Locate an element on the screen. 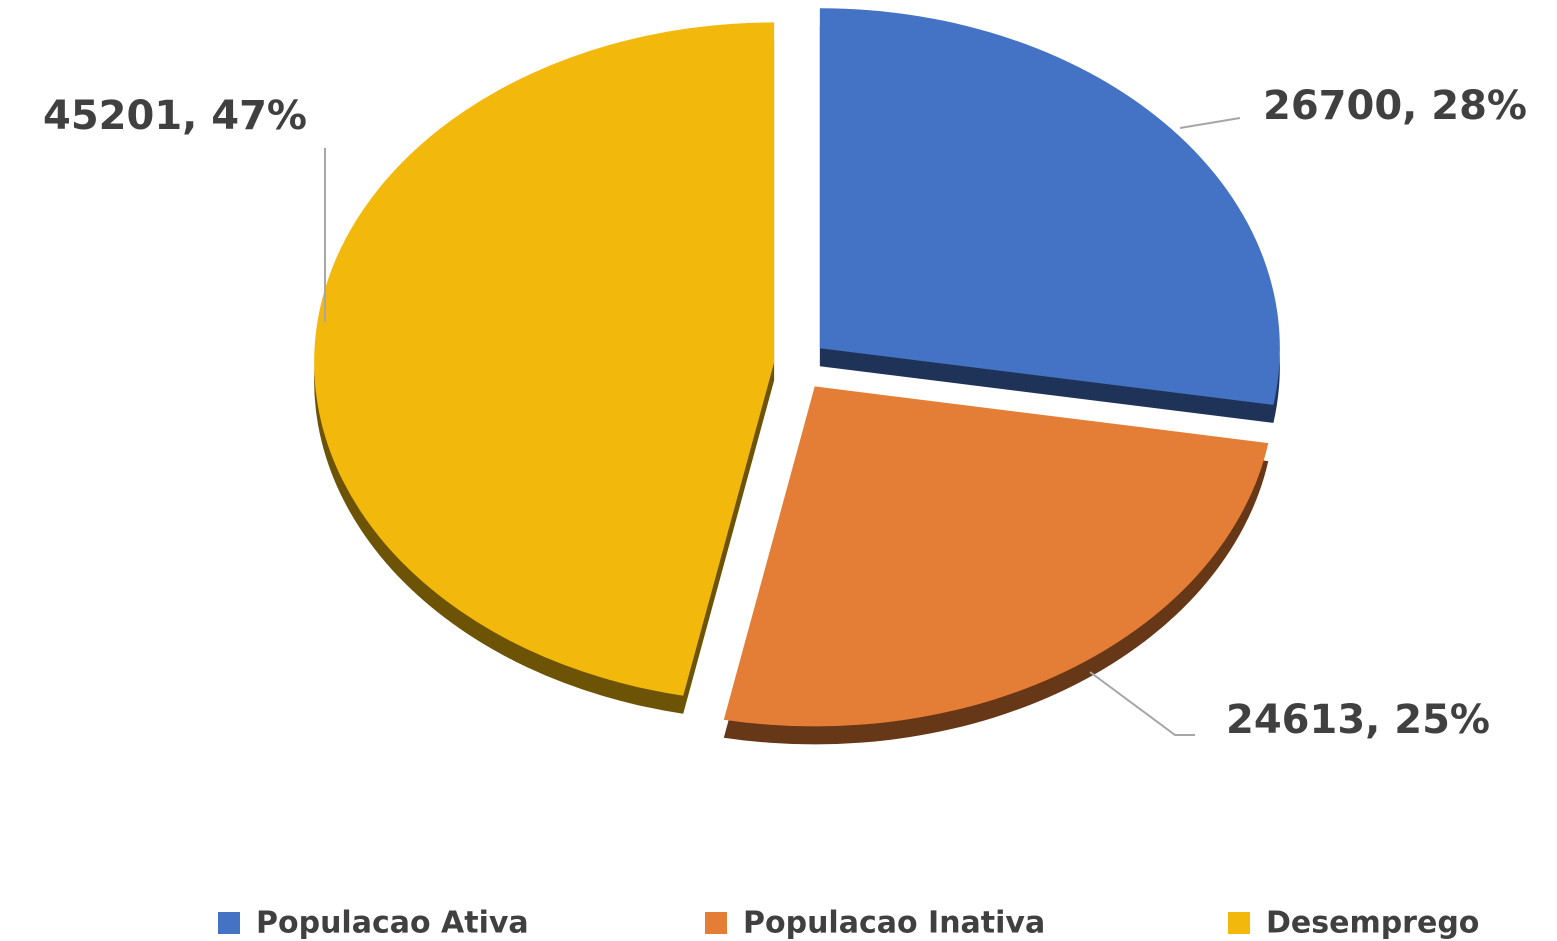  legend-label: Populacao Inativa is located at coordinates (894, 923).